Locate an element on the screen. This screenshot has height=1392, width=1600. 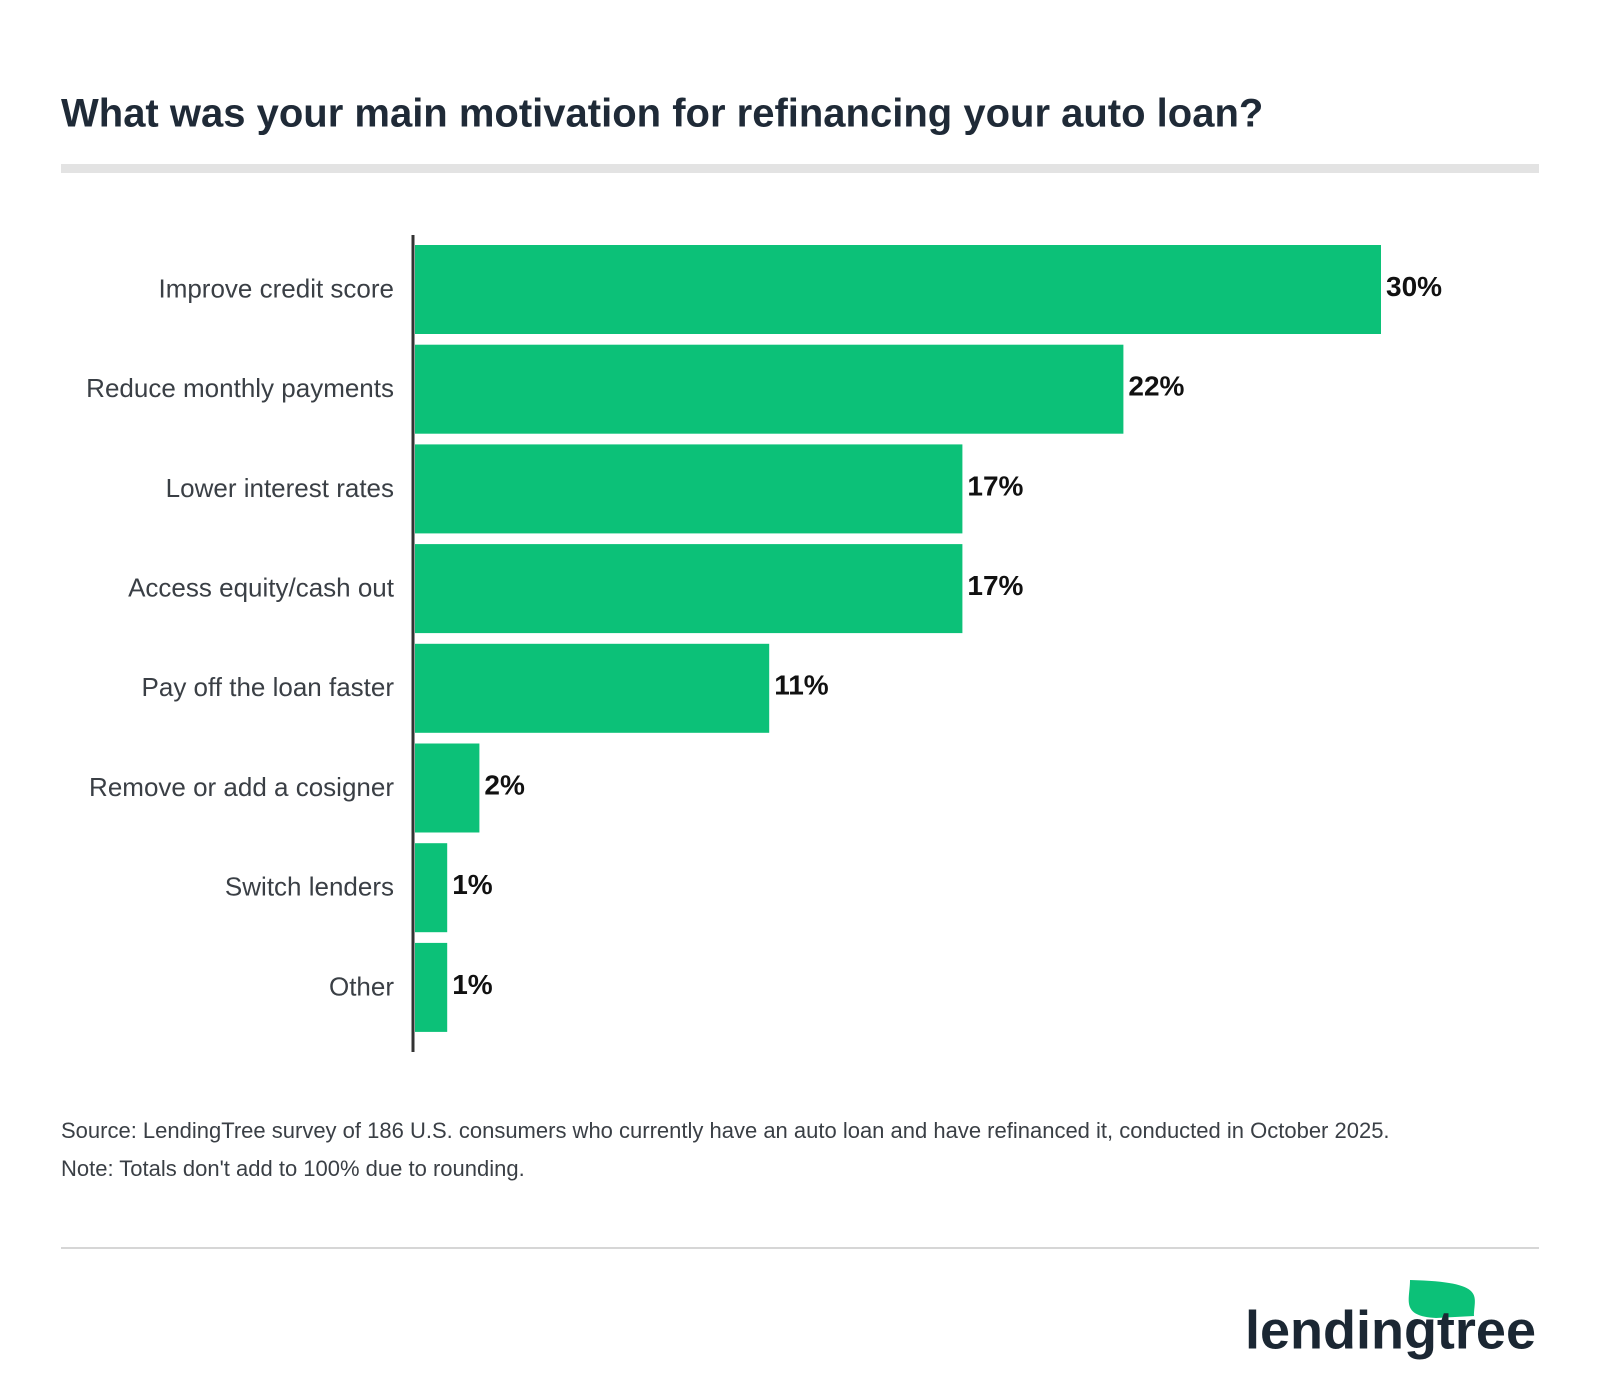
category-label: Other is located at coordinates (361, 986).